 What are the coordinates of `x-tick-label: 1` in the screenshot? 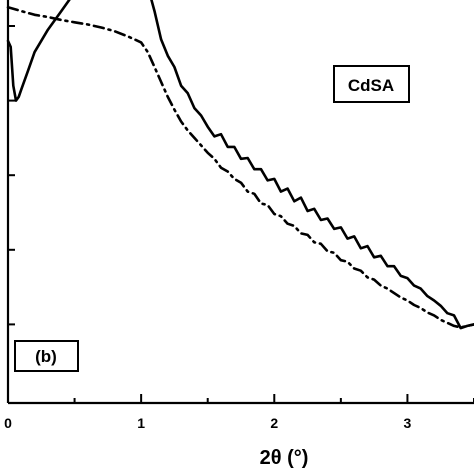 It's located at (141, 423).